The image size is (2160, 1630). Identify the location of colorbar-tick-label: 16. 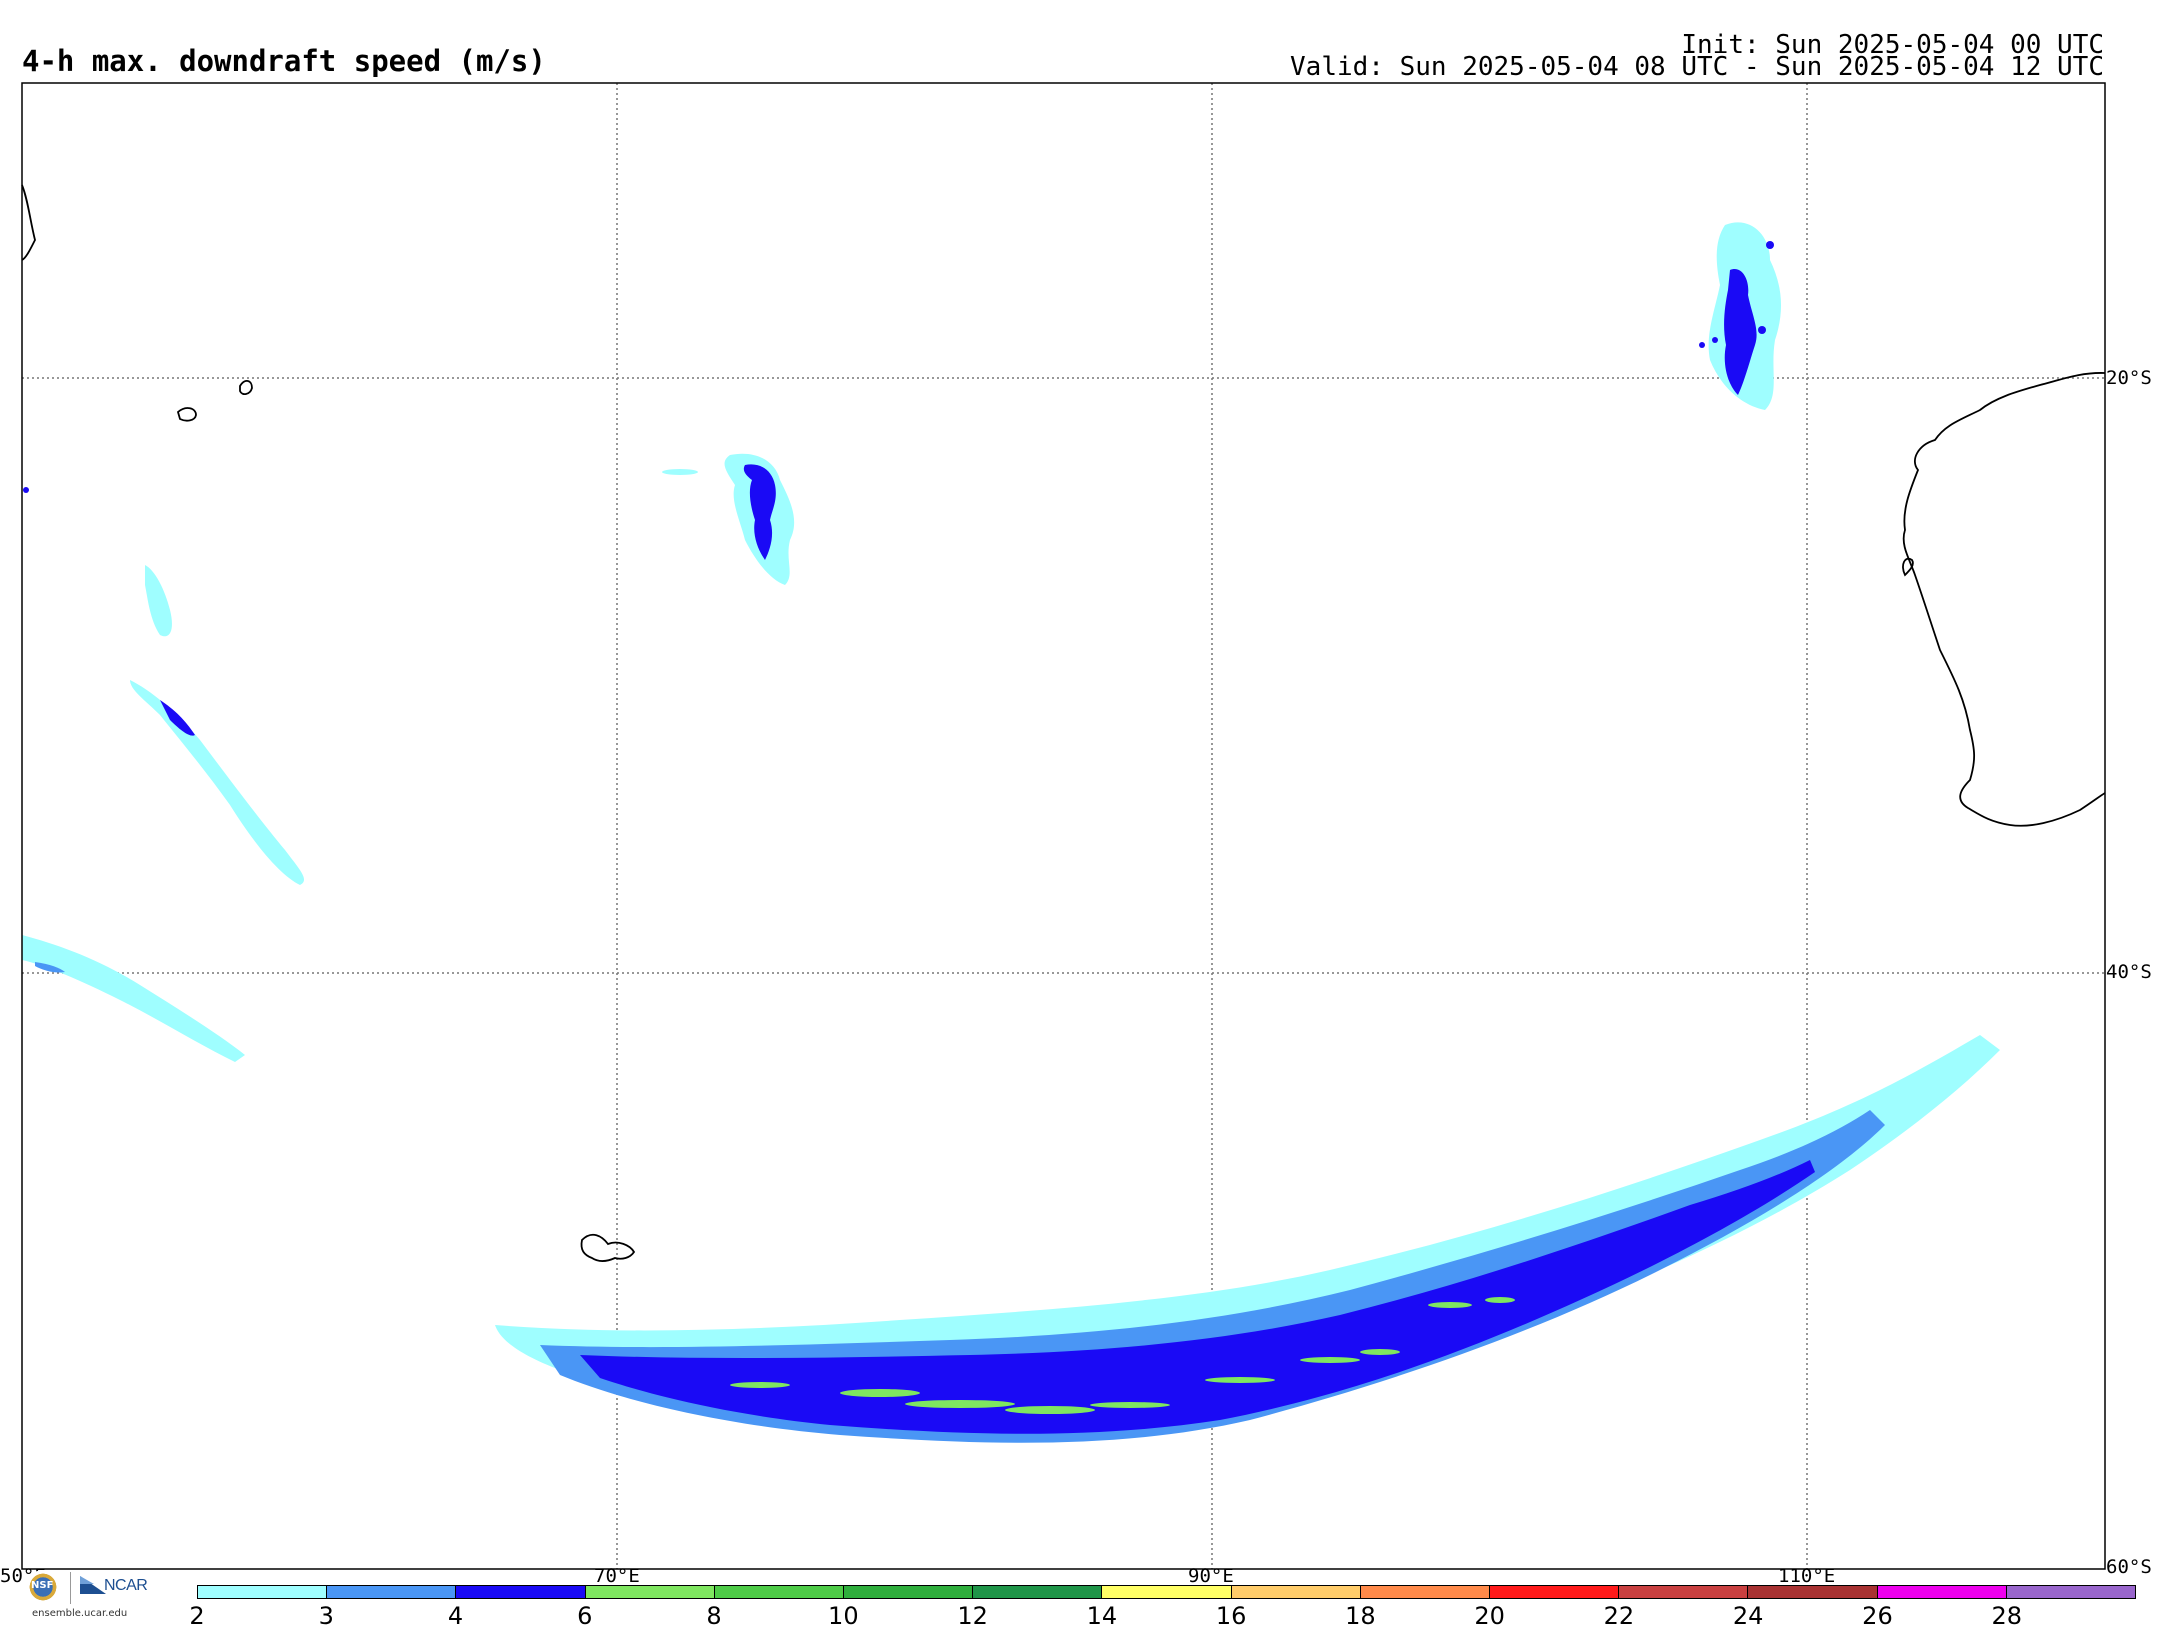
(1231, 1616).